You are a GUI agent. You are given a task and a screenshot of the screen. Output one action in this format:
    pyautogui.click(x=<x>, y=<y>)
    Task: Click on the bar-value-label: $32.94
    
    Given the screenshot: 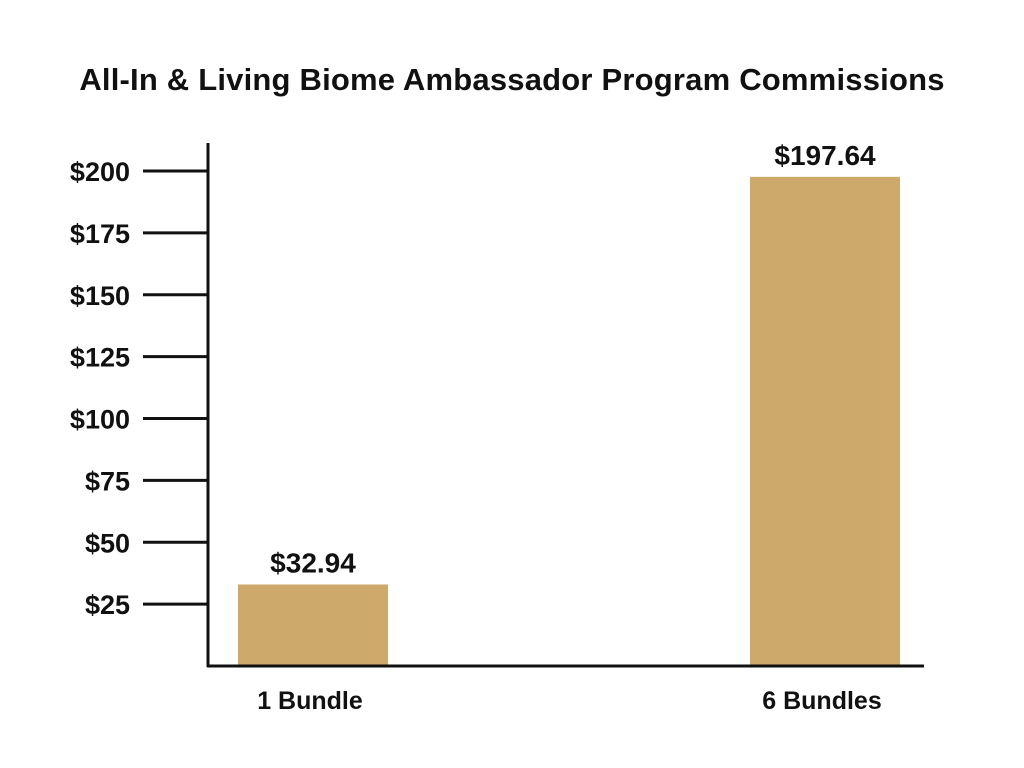 What is the action you would take?
    pyautogui.click(x=313, y=562)
    